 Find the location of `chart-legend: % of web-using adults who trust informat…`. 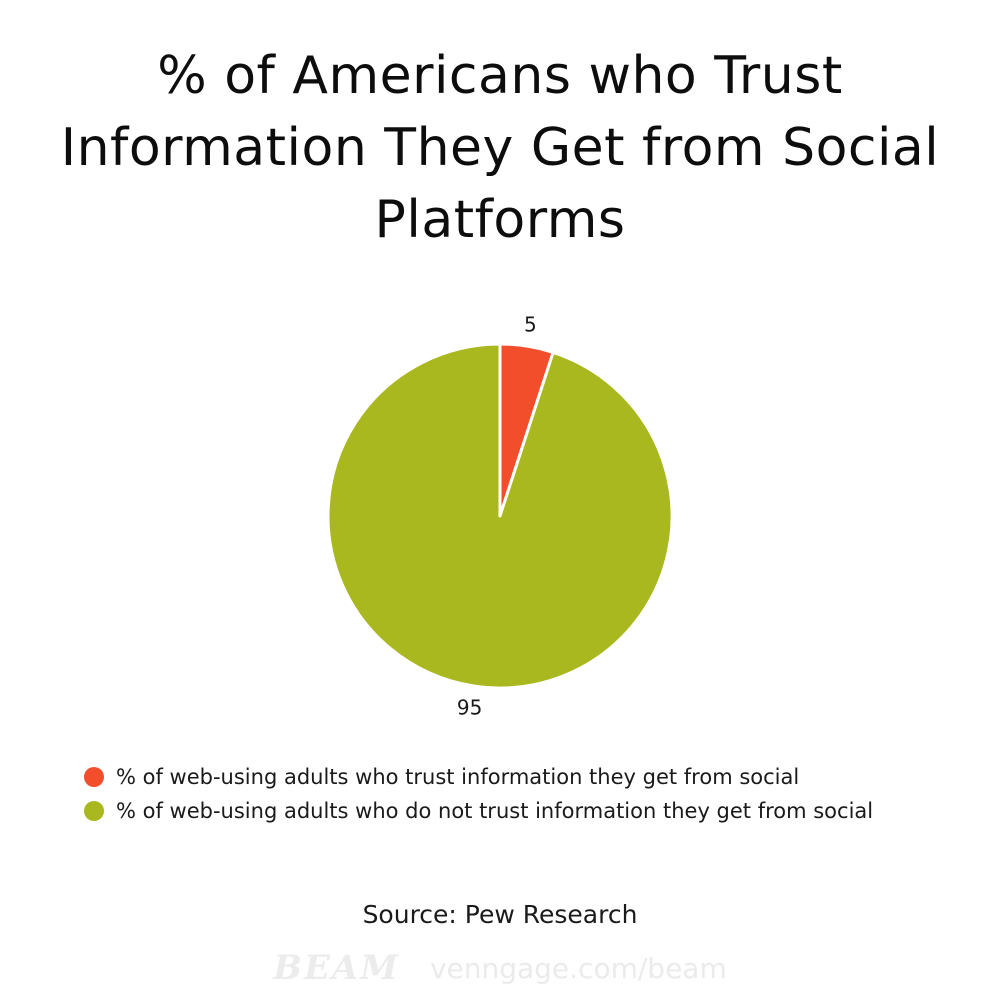

chart-legend: % of web-using adults who trust informat… is located at coordinates (524, 794).